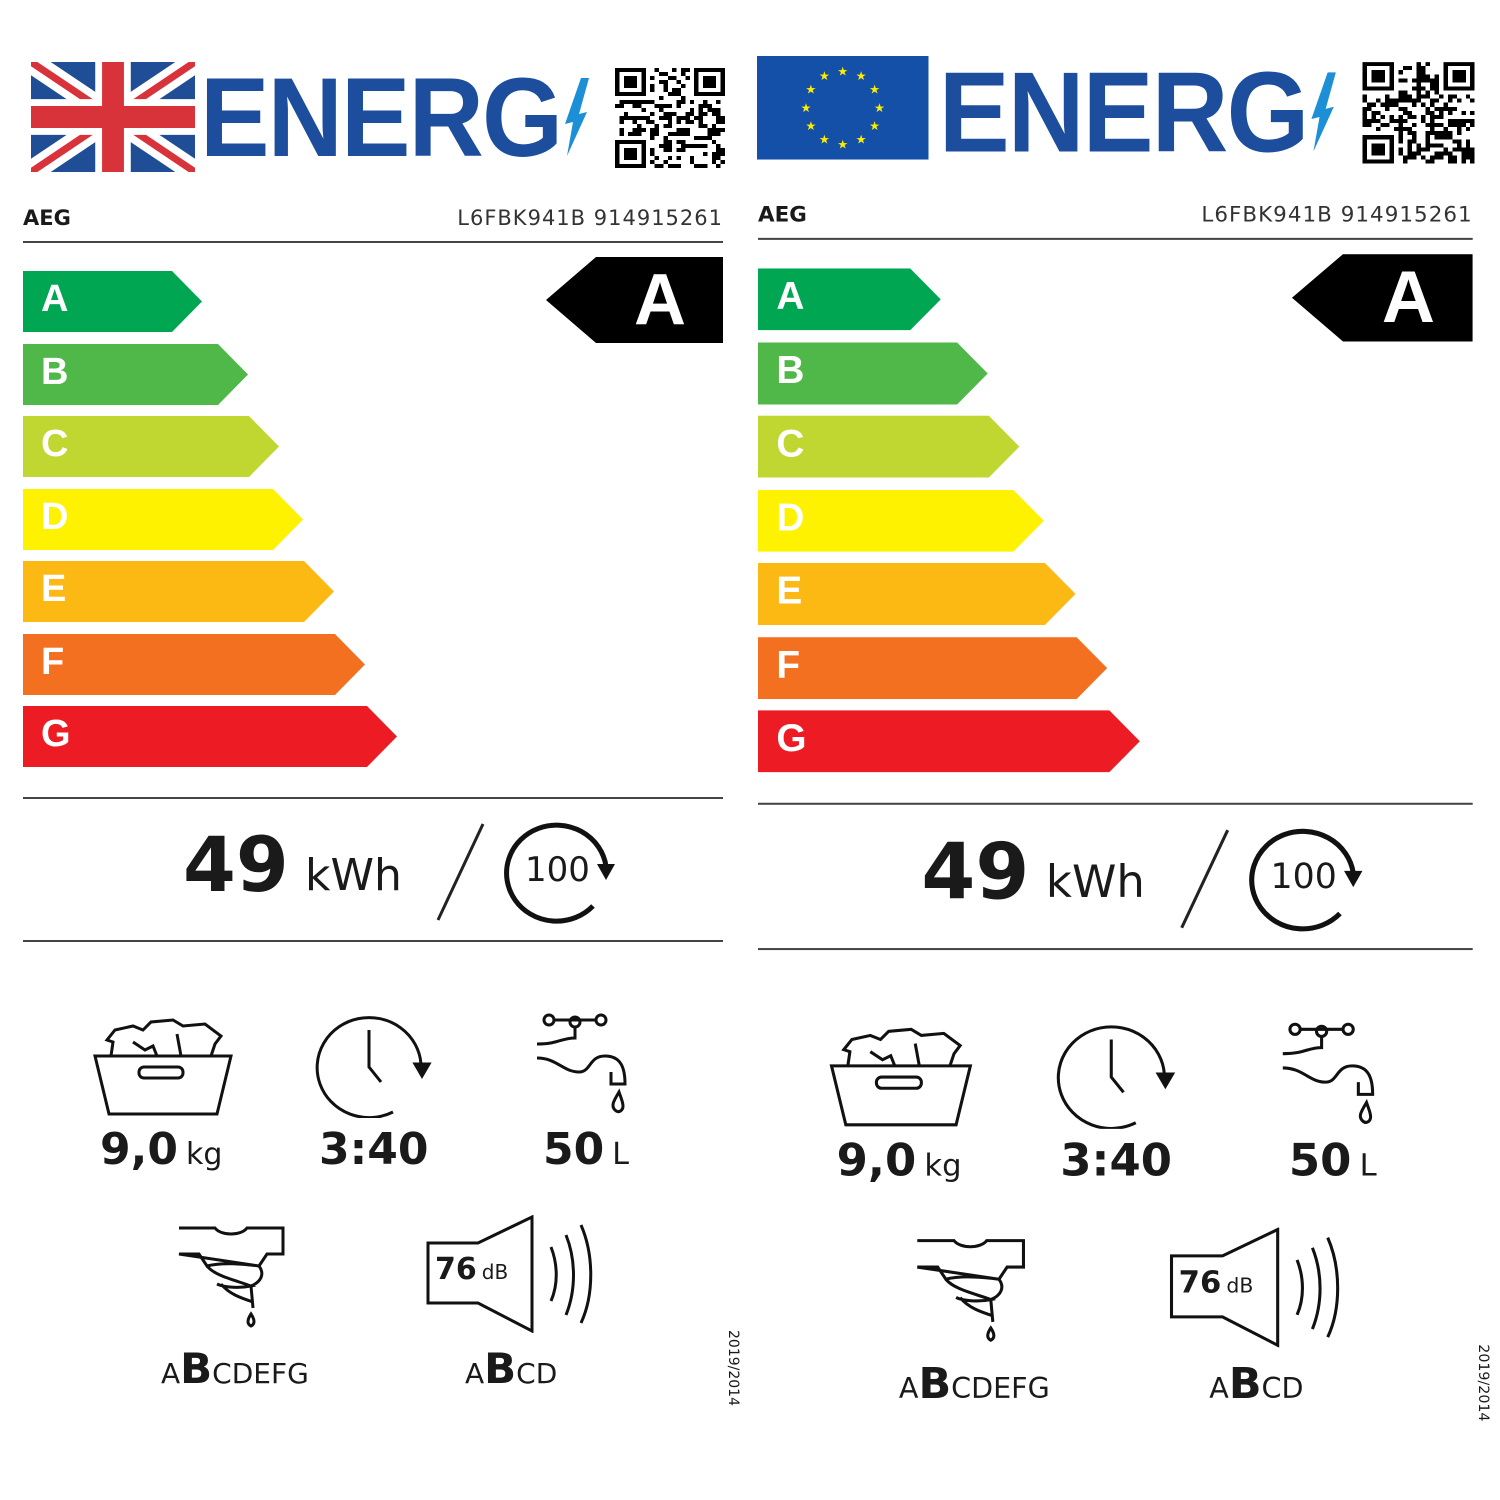 Image resolution: width=1500 pixels, height=1500 pixels. Describe the element at coordinates (849, 299) in the screenshot. I see `energy-class-bar-a: A` at that location.